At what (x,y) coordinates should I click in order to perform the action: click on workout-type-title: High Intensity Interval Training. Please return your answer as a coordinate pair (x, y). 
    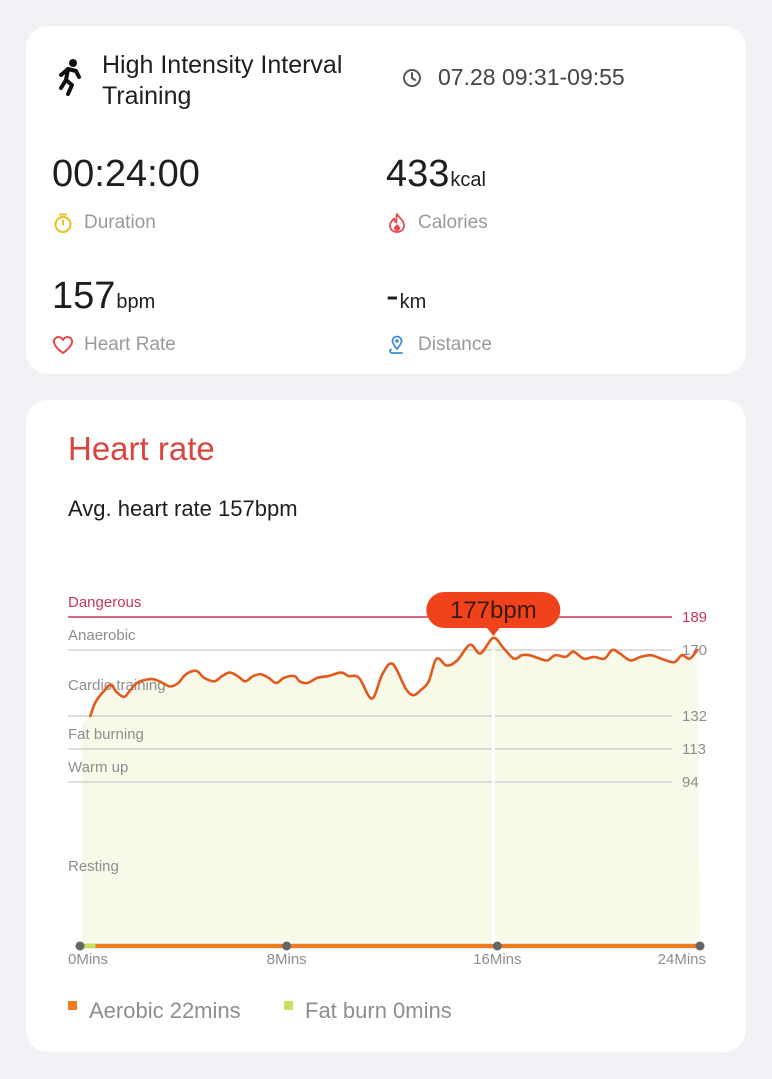
    Looking at the image, I should click on (222, 80).